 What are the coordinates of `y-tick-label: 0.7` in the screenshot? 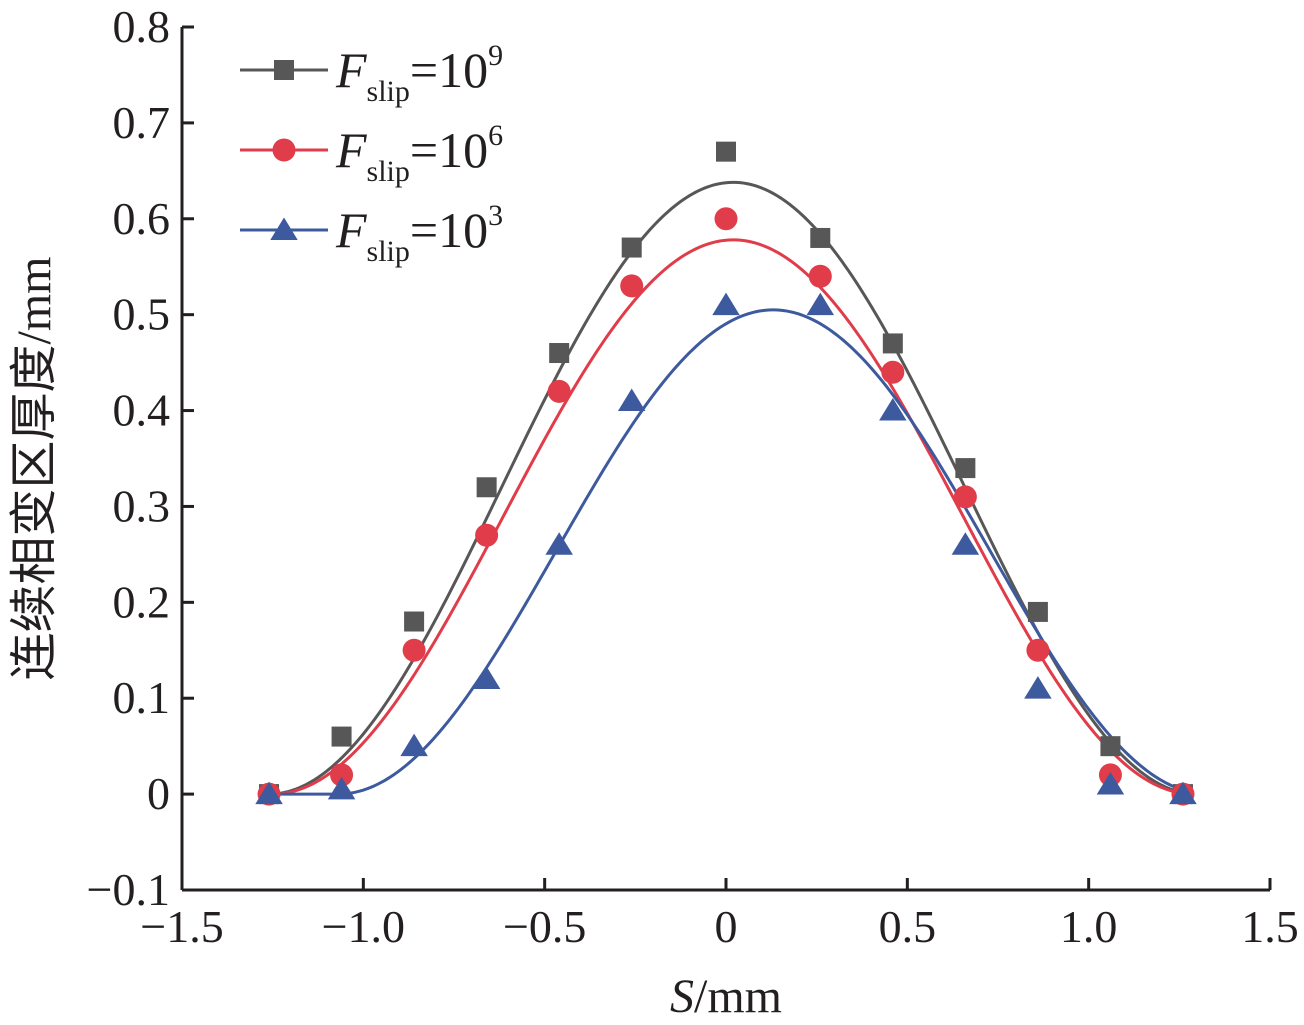 It's located at (142, 122).